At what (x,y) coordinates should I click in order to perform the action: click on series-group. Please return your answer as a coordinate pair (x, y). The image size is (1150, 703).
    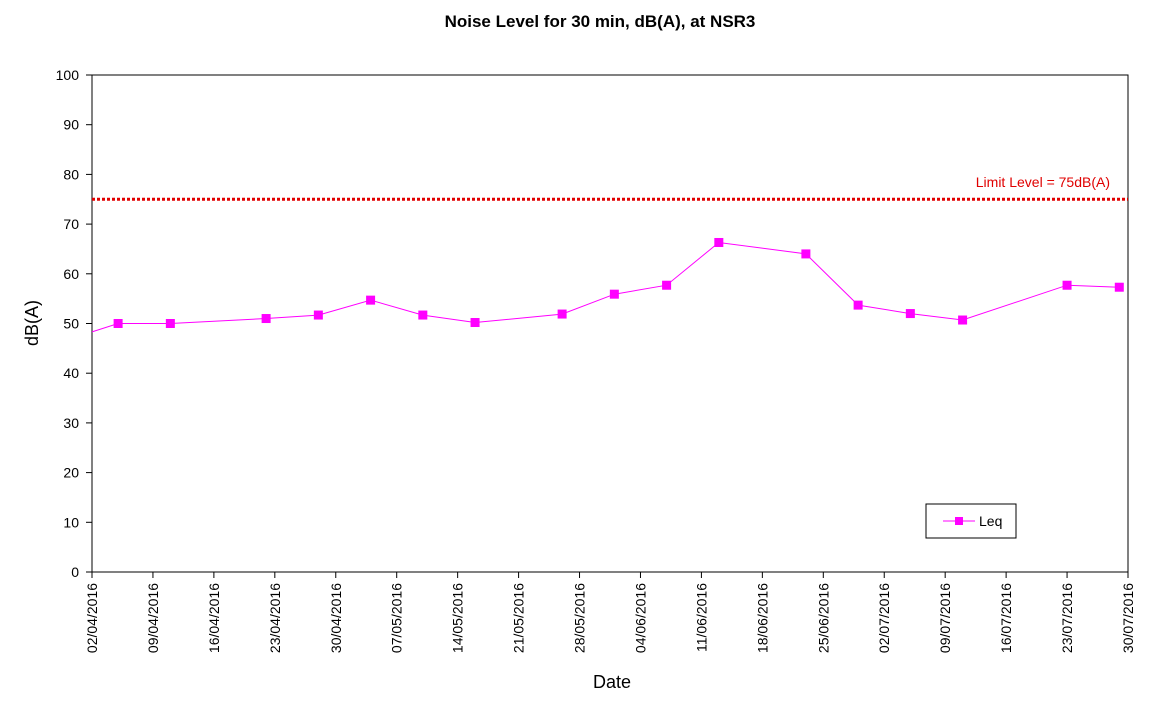
    Looking at the image, I should click on (607, 285).